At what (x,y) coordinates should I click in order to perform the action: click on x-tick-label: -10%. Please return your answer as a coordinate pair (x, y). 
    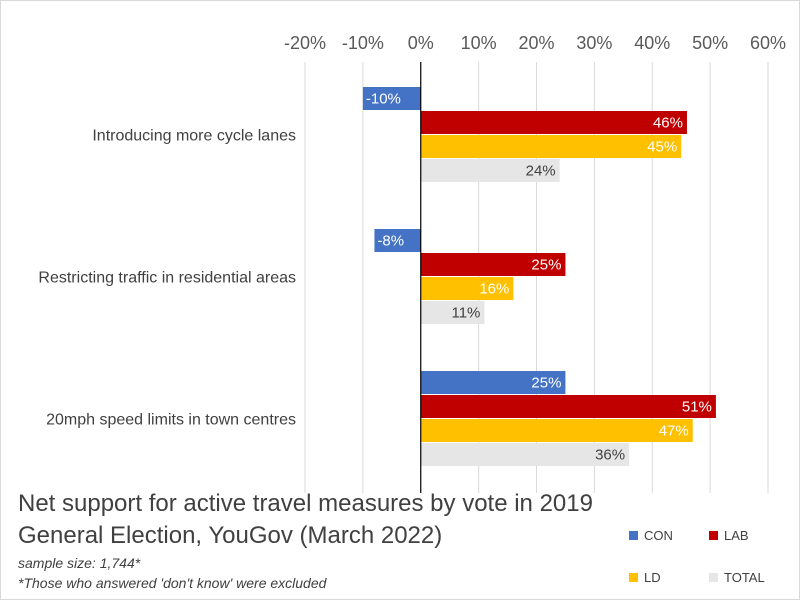
    Looking at the image, I should click on (363, 43).